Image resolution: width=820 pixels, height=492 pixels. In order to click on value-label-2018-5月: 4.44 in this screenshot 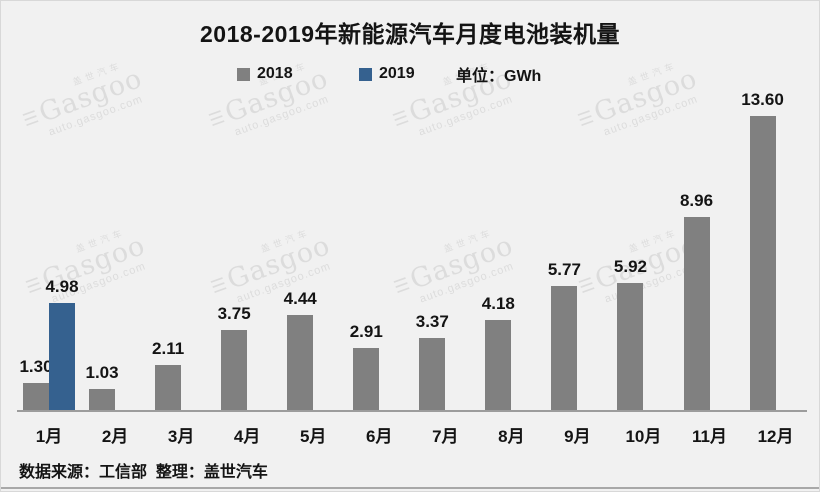, I will do `click(300, 298)`.